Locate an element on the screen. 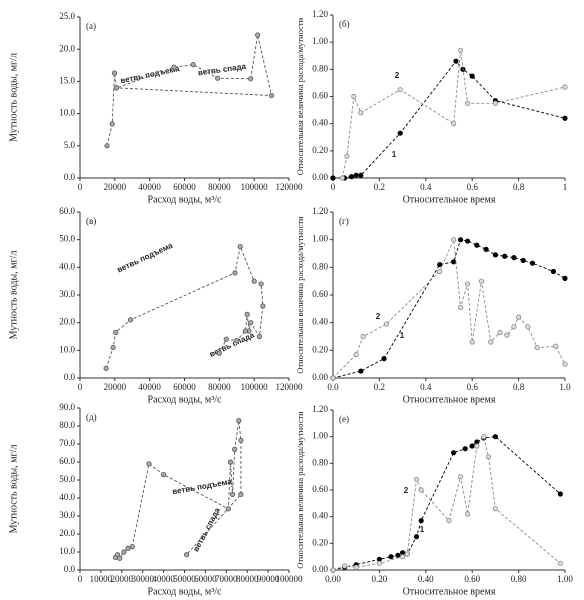 The height and width of the screenshot is (600, 584). x-tick-label: 0.4 is located at coordinates (426, 387).